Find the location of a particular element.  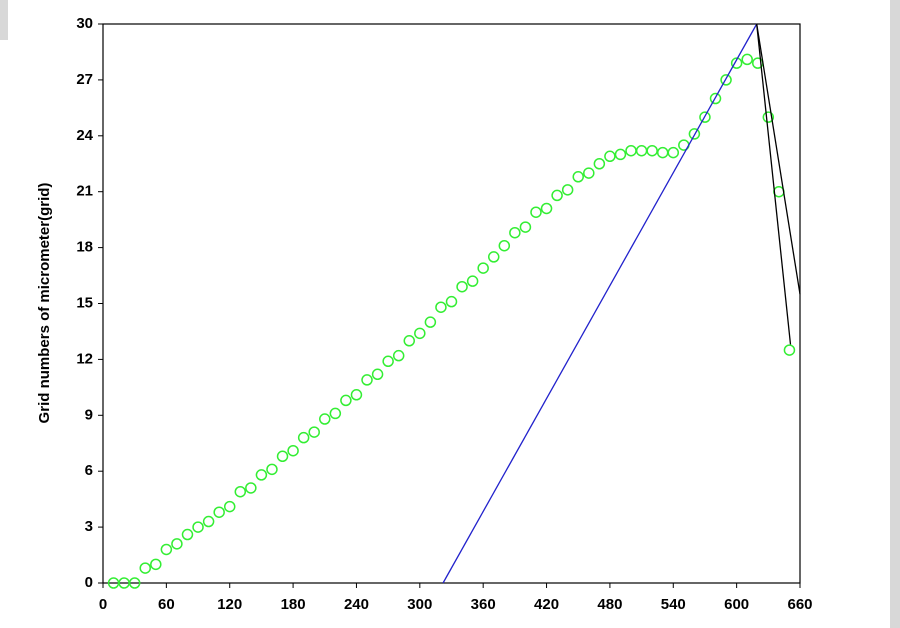

y-tick-label: 3 is located at coordinates (89, 526).